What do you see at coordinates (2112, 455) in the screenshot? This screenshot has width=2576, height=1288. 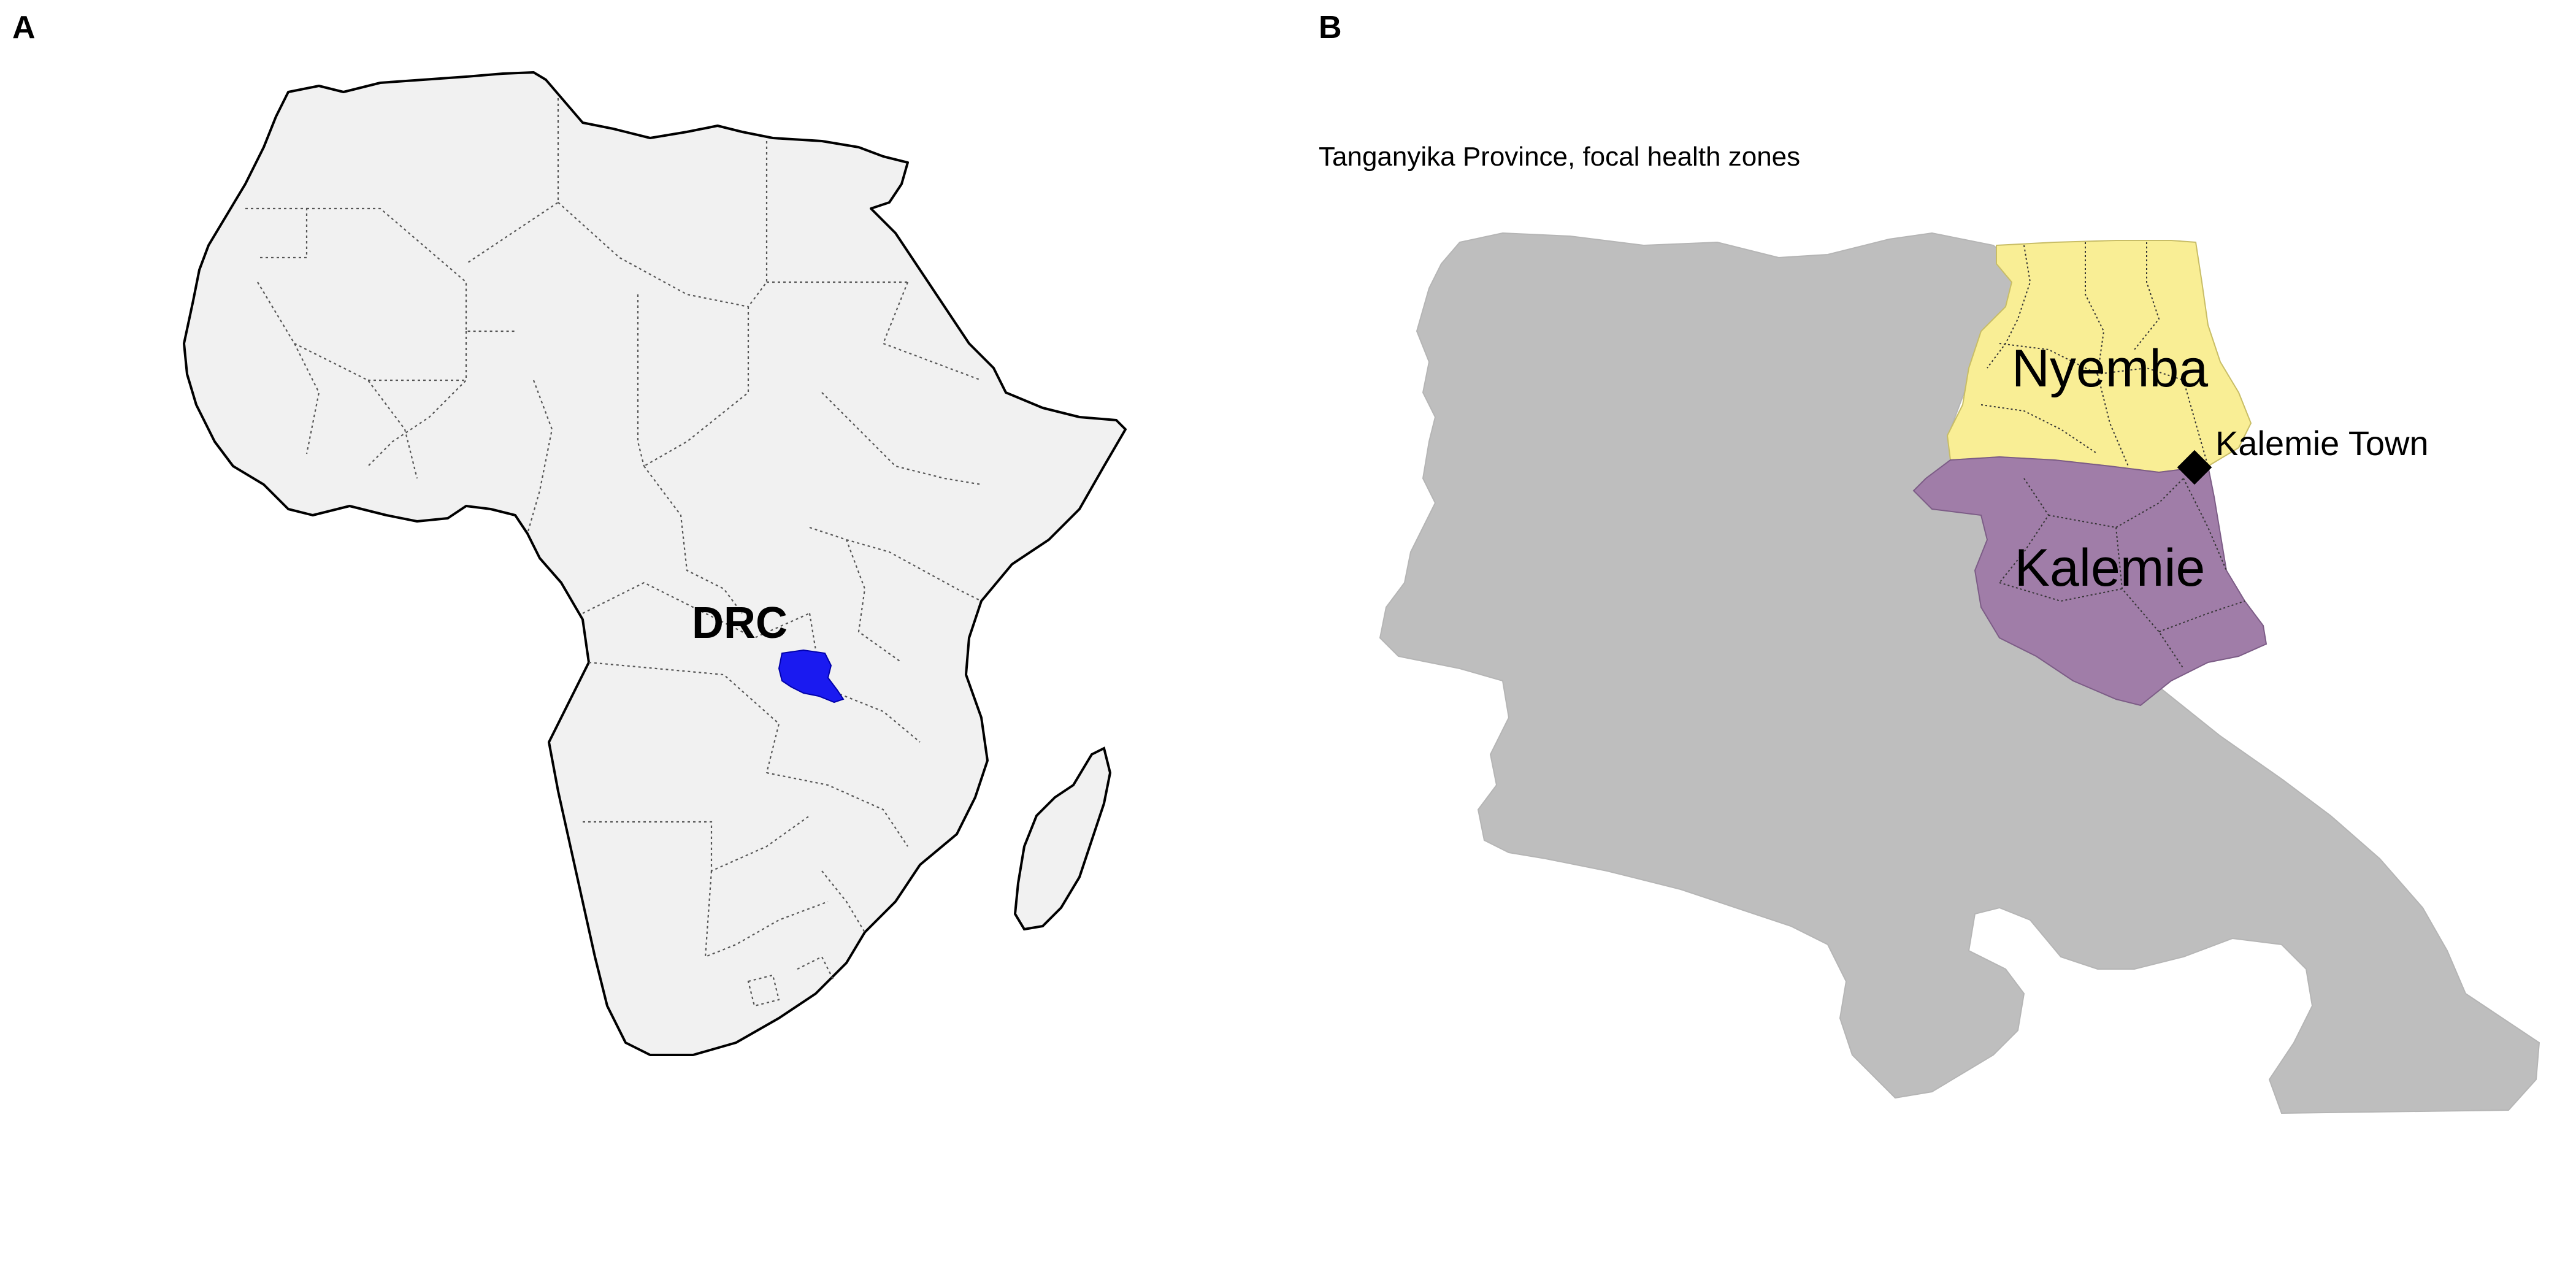 I see `health-area-borders` at bounding box center [2112, 455].